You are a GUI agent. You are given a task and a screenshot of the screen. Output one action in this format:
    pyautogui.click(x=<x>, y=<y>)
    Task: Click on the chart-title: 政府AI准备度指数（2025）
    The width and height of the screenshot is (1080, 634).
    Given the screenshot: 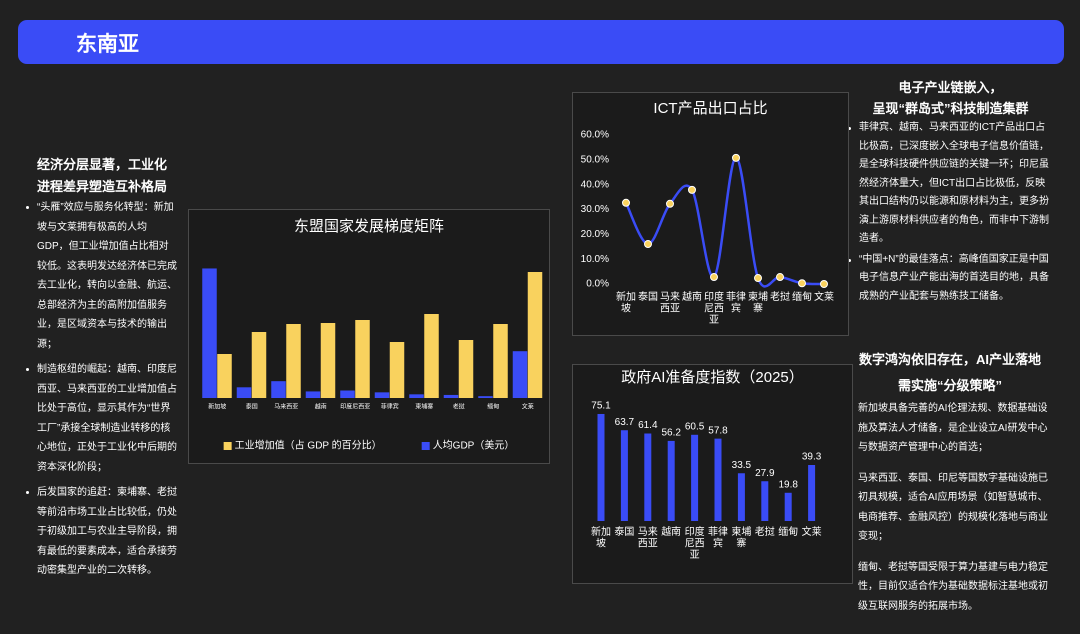 What is the action you would take?
    pyautogui.click(x=712, y=377)
    